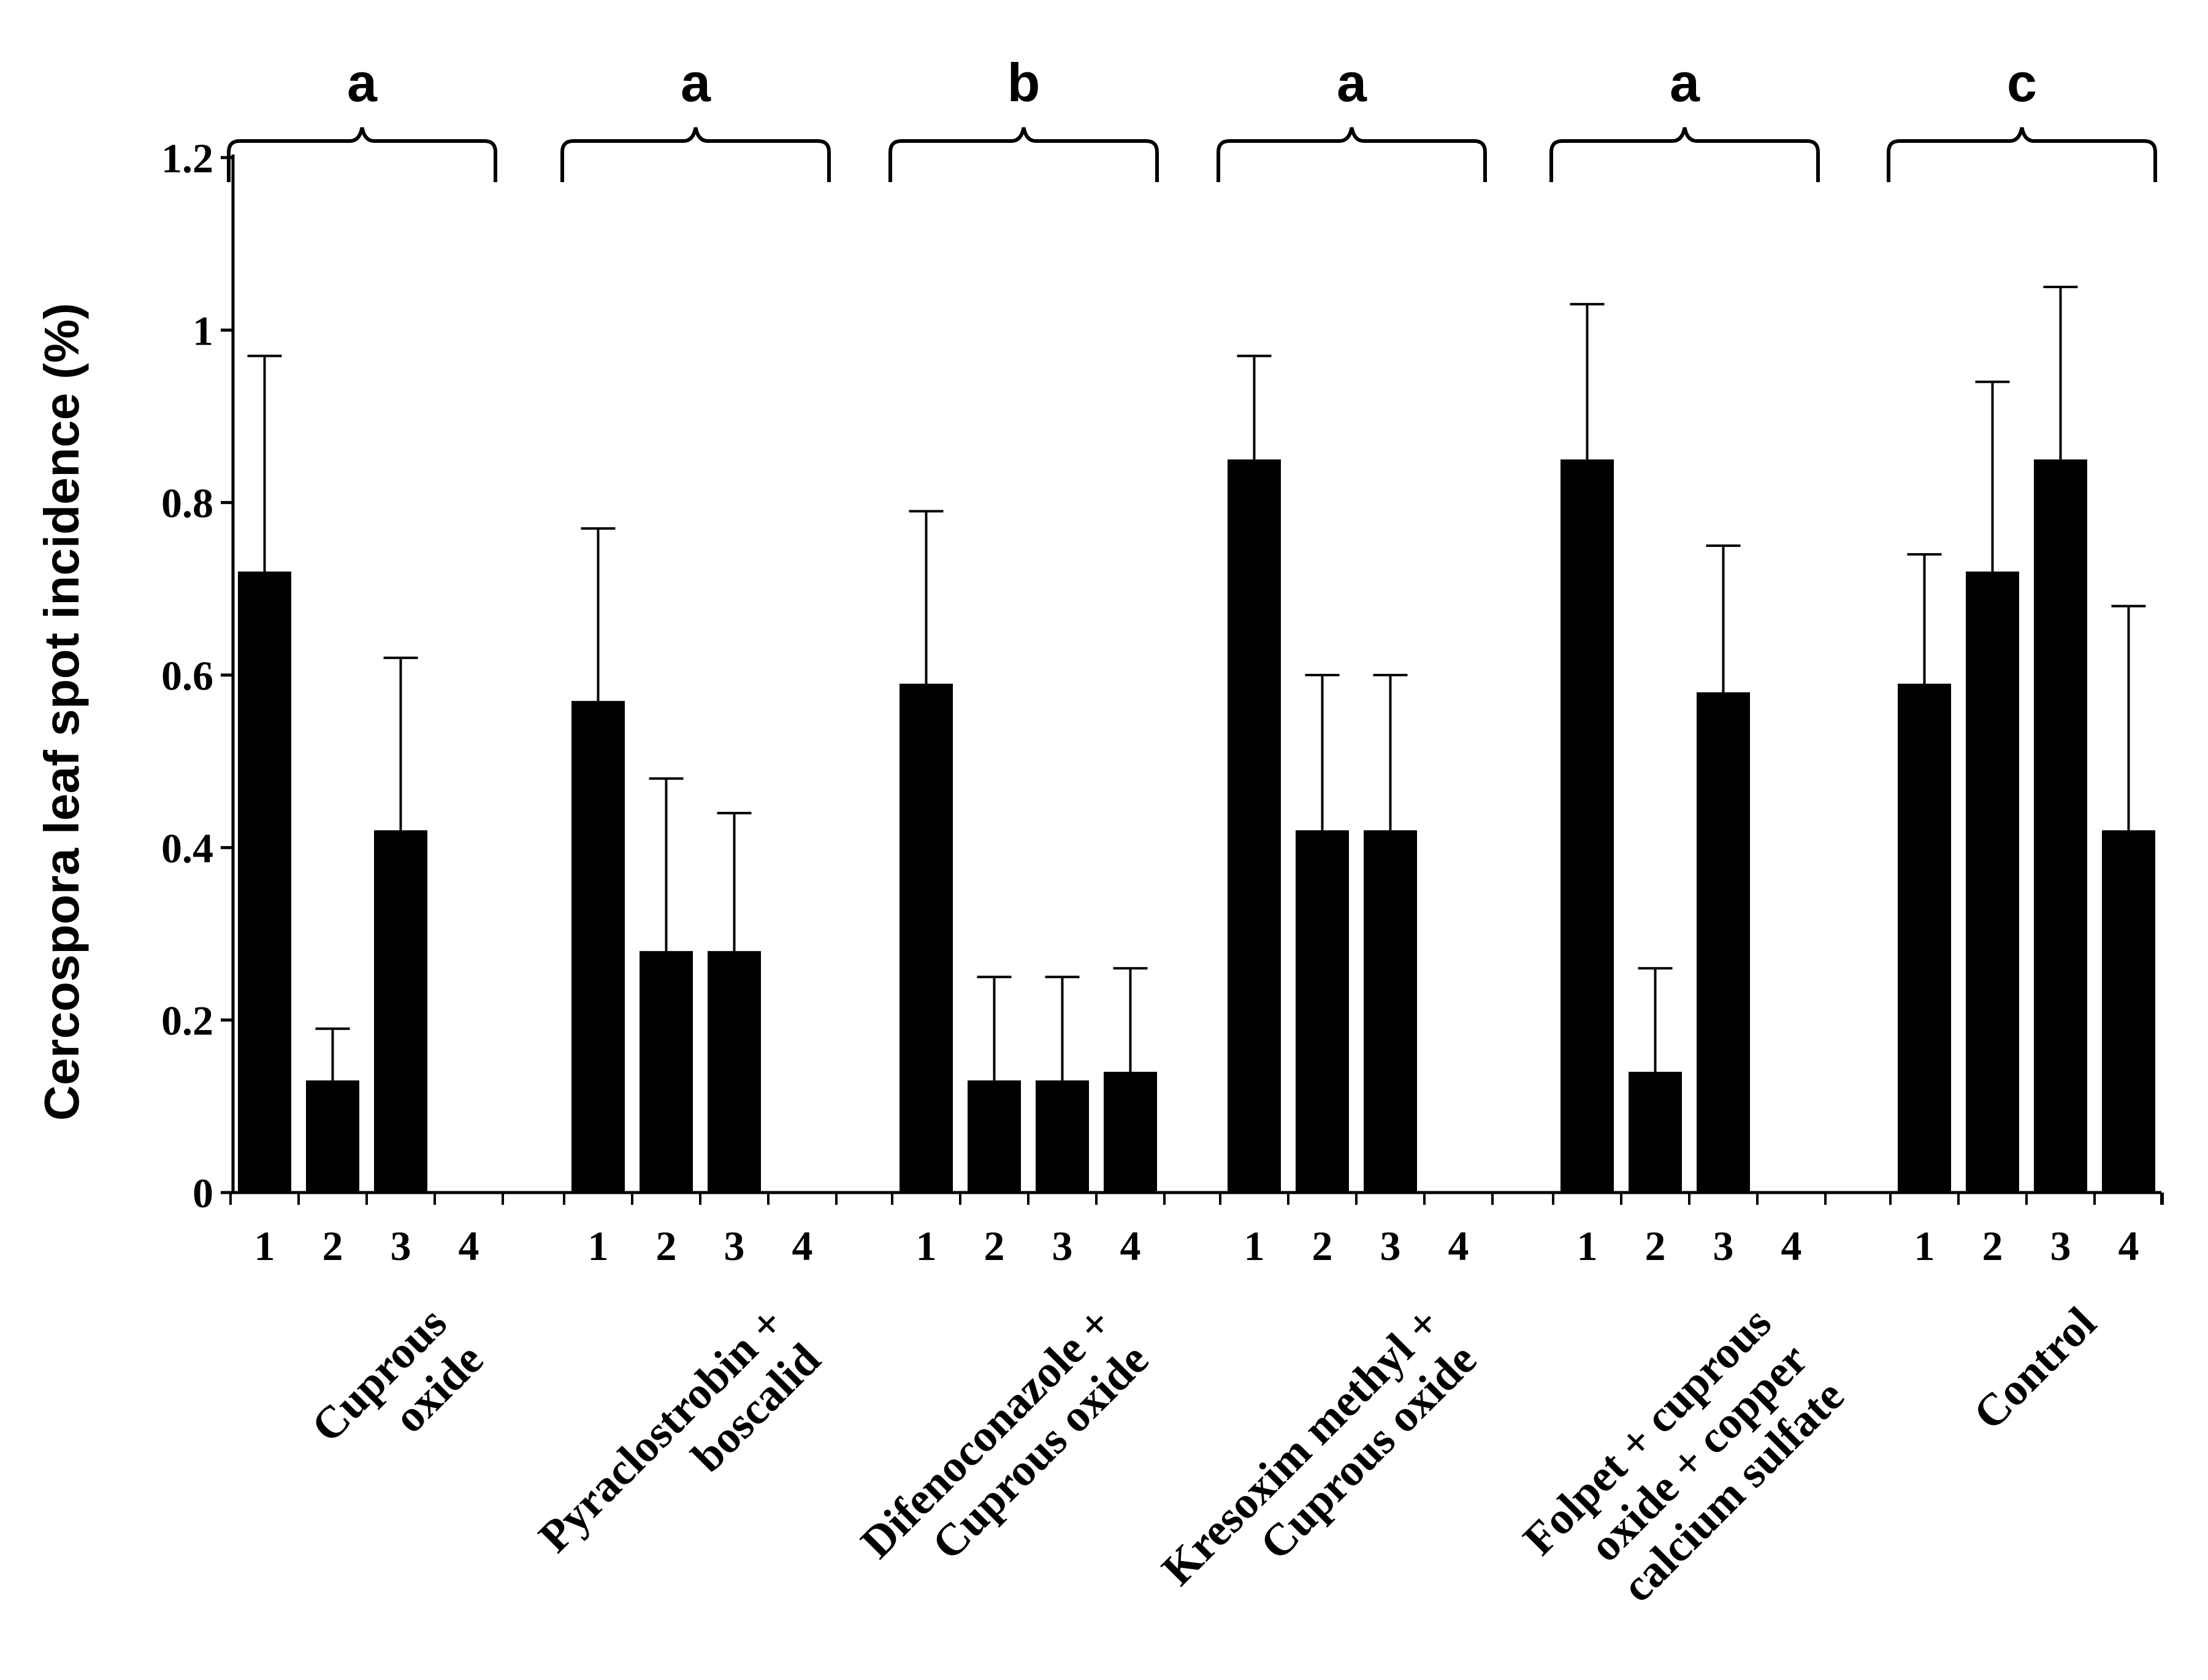  I want to click on y-axis-title: Cercospora leaf spot incidence (%), so click(61, 712).